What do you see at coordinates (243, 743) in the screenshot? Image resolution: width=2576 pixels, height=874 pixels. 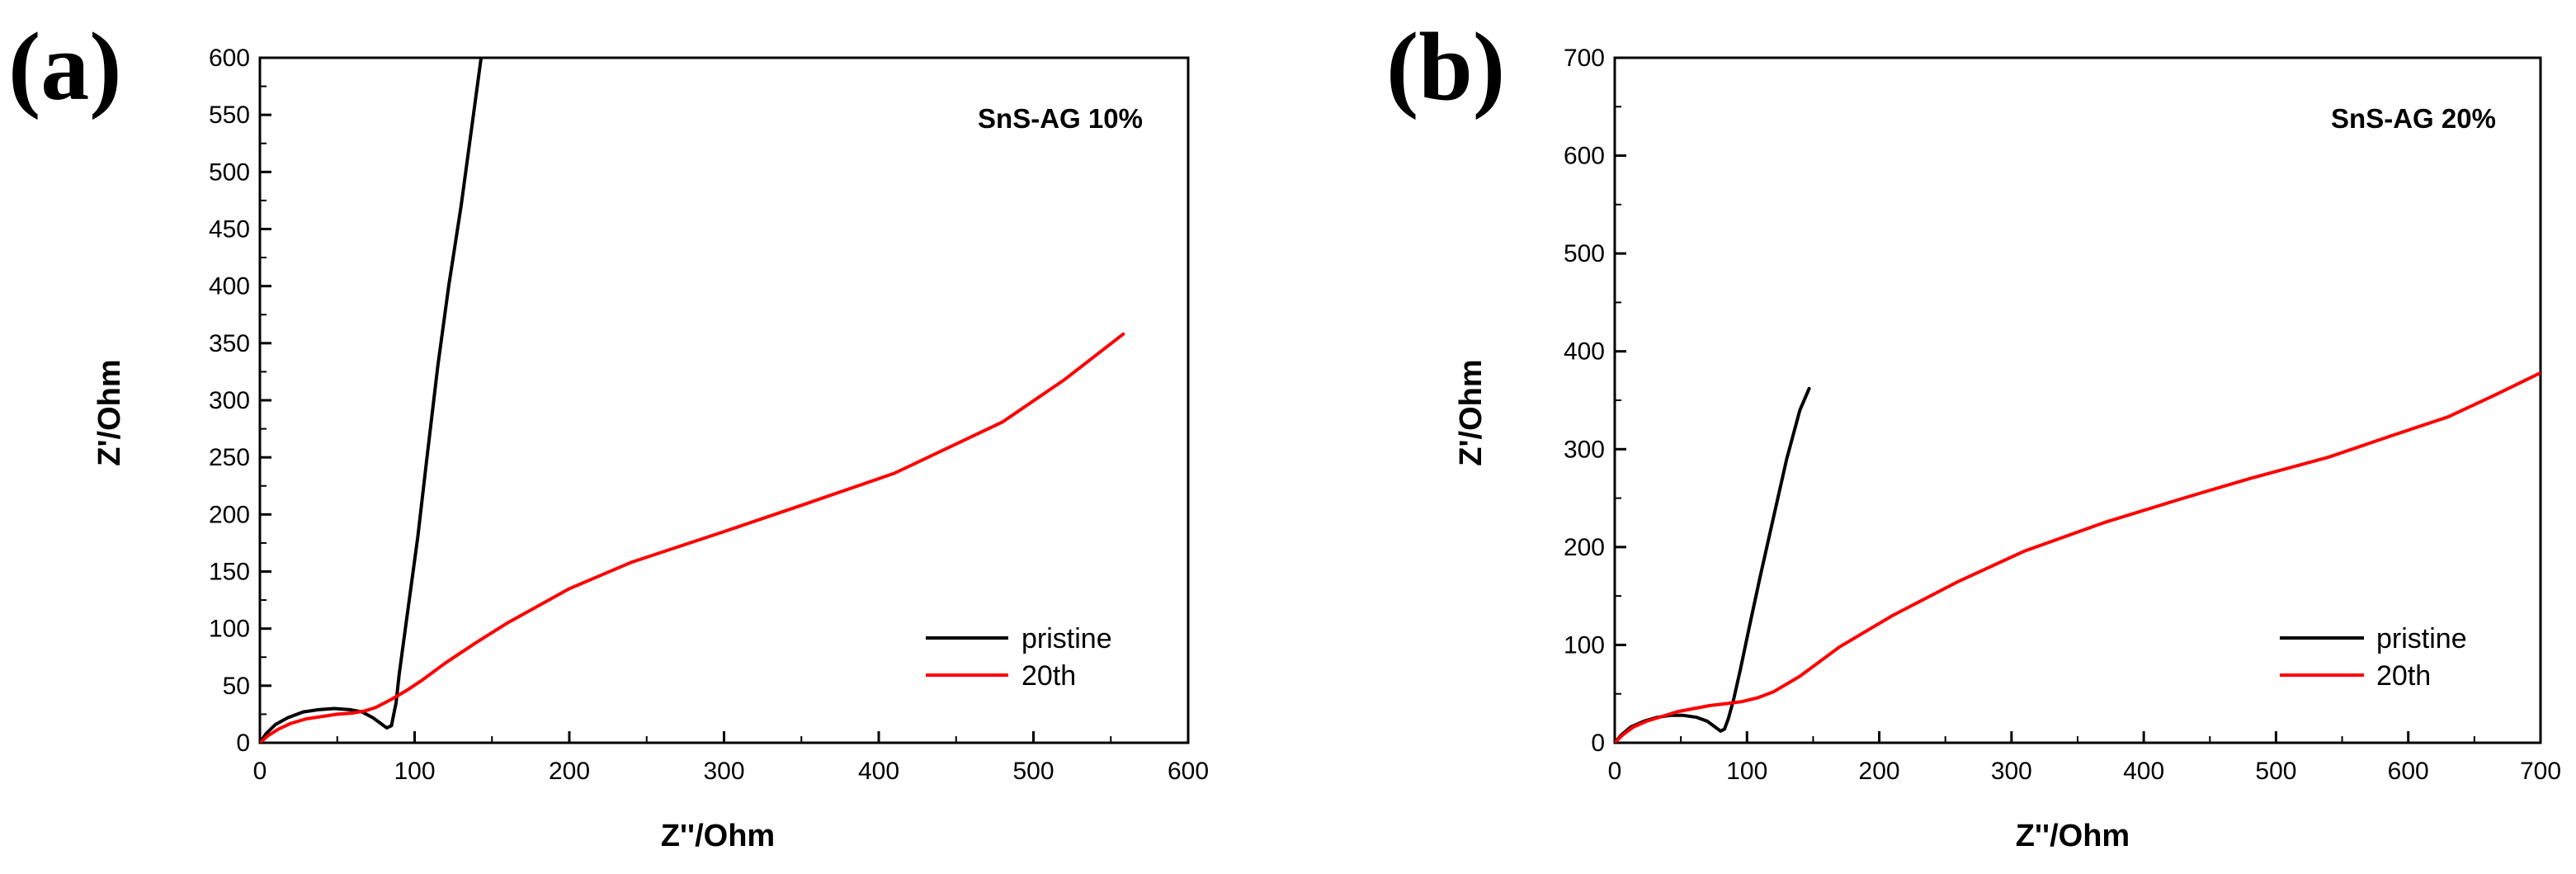 I see `y-tick-label-a: 0` at bounding box center [243, 743].